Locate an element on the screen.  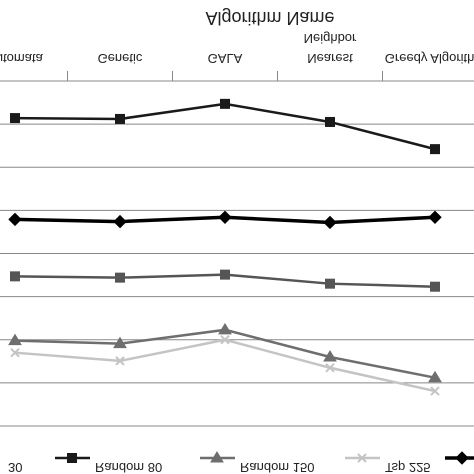
legend-label: 30 is located at coordinates (15, 467).